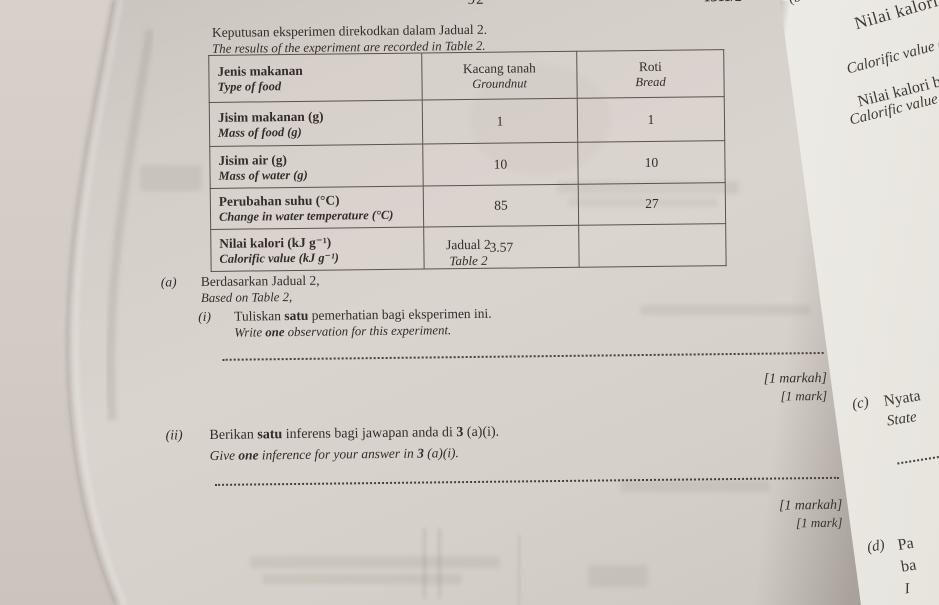 The image size is (939, 605). I want to click on table-row: Jisim air (g) Mass of water (g) 10 10, so click(467, 164).